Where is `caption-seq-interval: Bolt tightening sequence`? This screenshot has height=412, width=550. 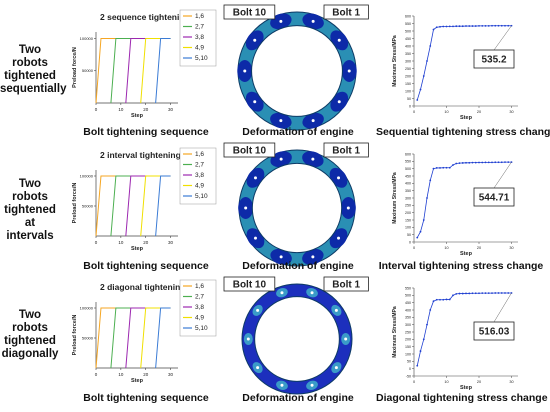 caption-seq-interval: Bolt tightening sequence is located at coordinates (146, 266).